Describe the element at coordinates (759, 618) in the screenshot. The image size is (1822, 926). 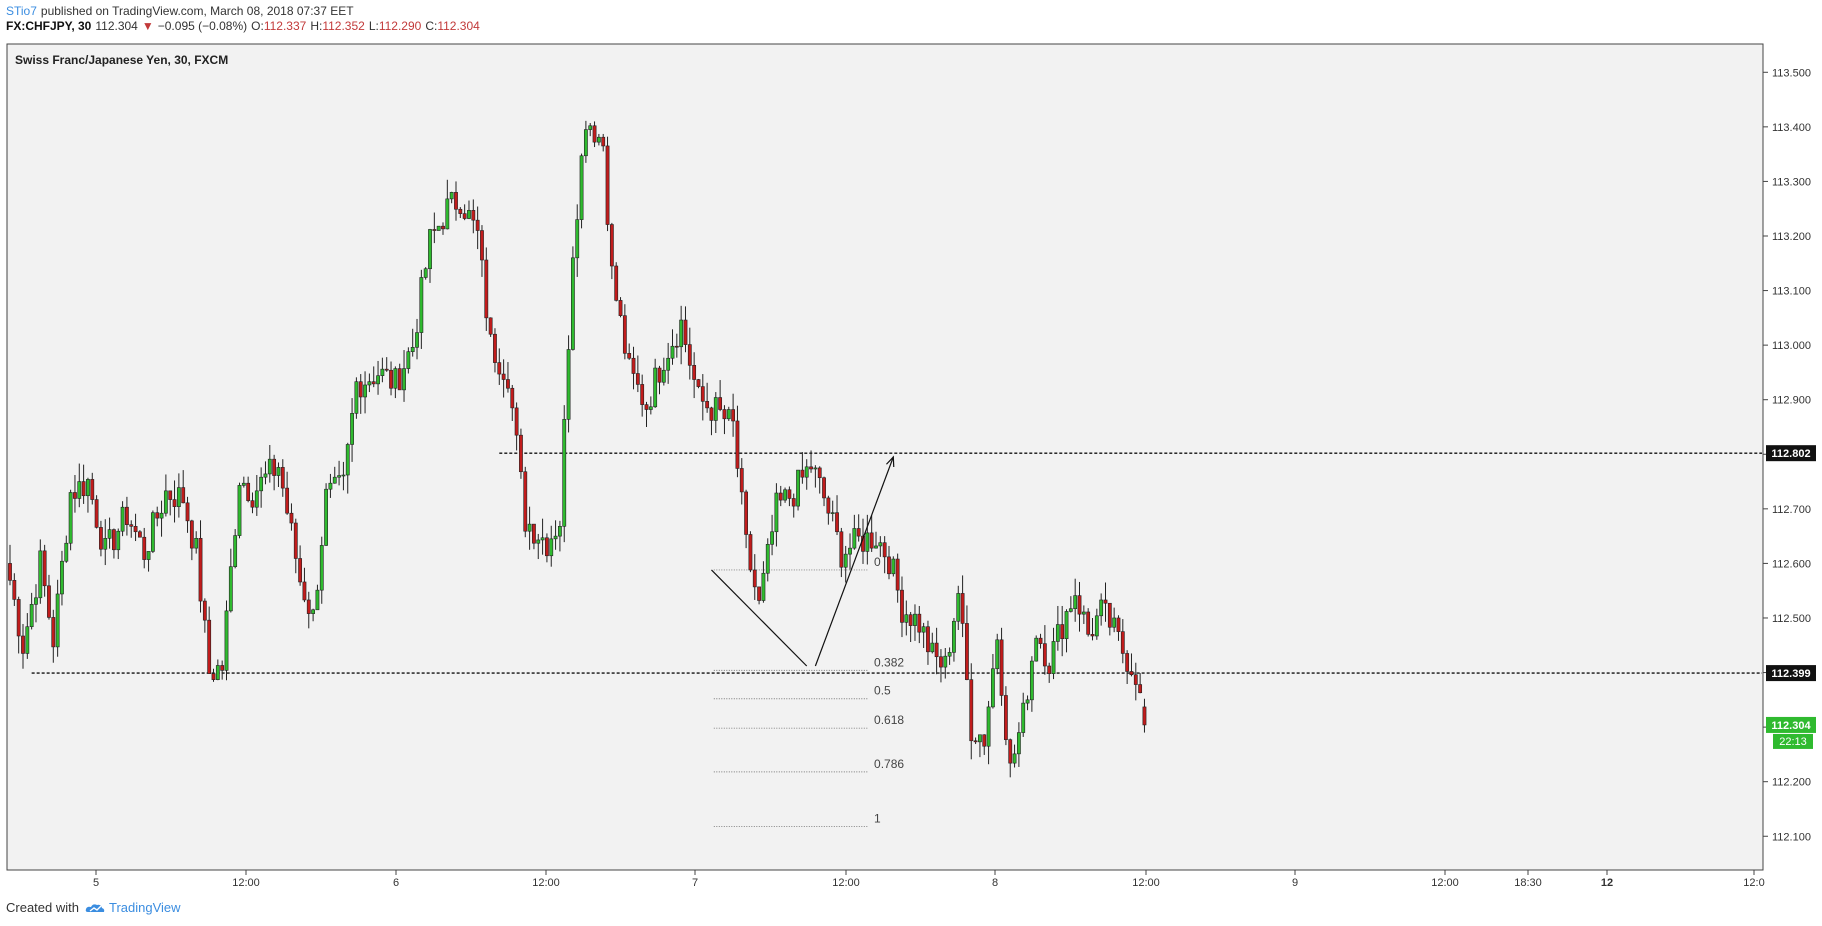
I see `trend-line` at that location.